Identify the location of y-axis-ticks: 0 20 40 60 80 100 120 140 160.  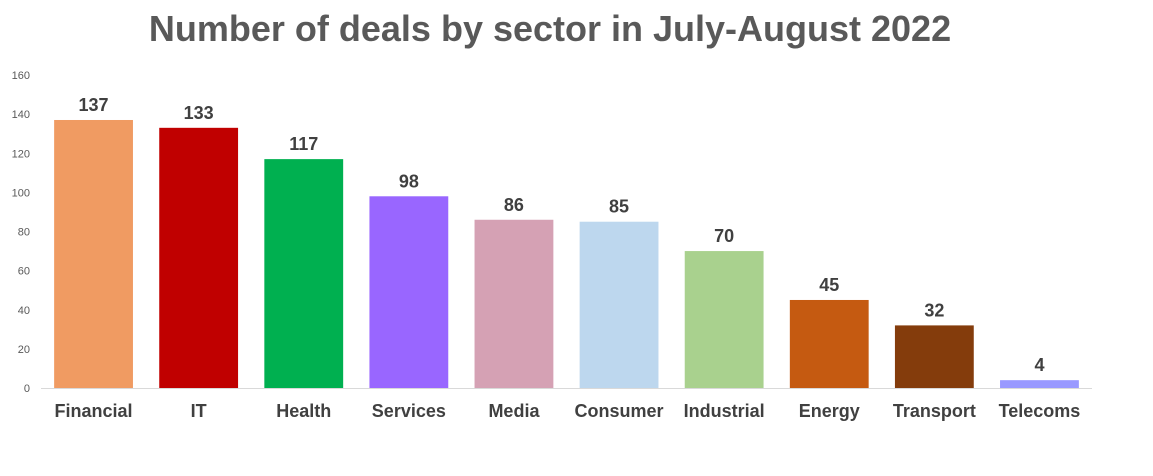
(21, 232).